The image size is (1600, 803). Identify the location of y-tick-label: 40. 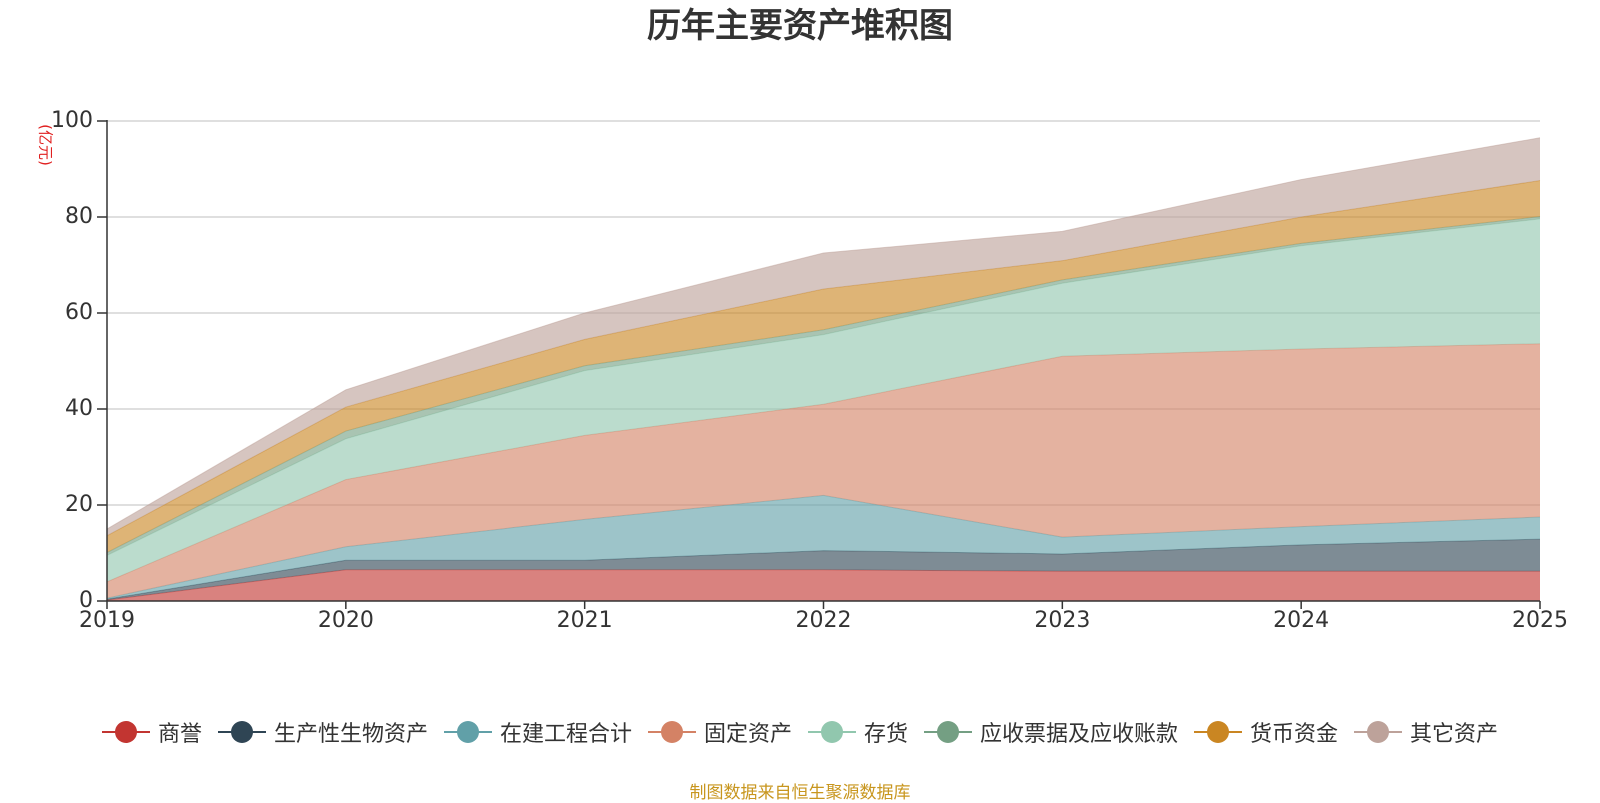
(79, 408).